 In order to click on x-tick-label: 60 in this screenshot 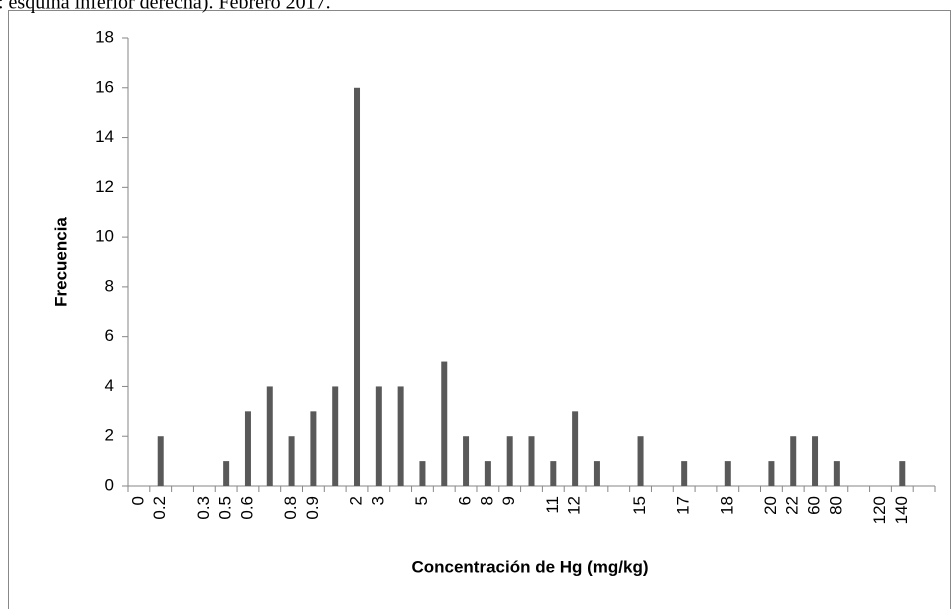, I will do `click(814, 505)`.